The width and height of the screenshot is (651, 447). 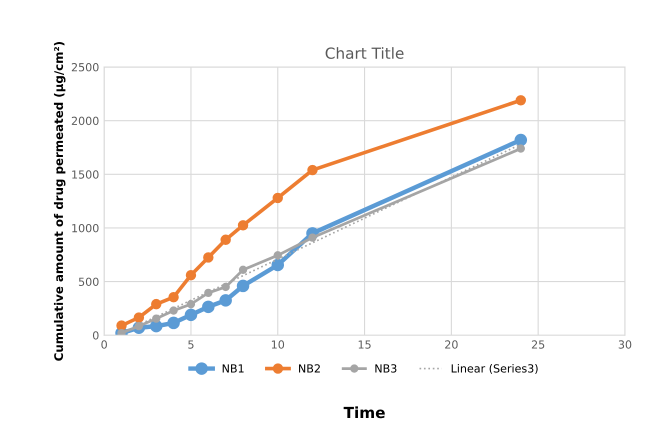 I want to click on x-tick-label: 10, so click(x=278, y=344).